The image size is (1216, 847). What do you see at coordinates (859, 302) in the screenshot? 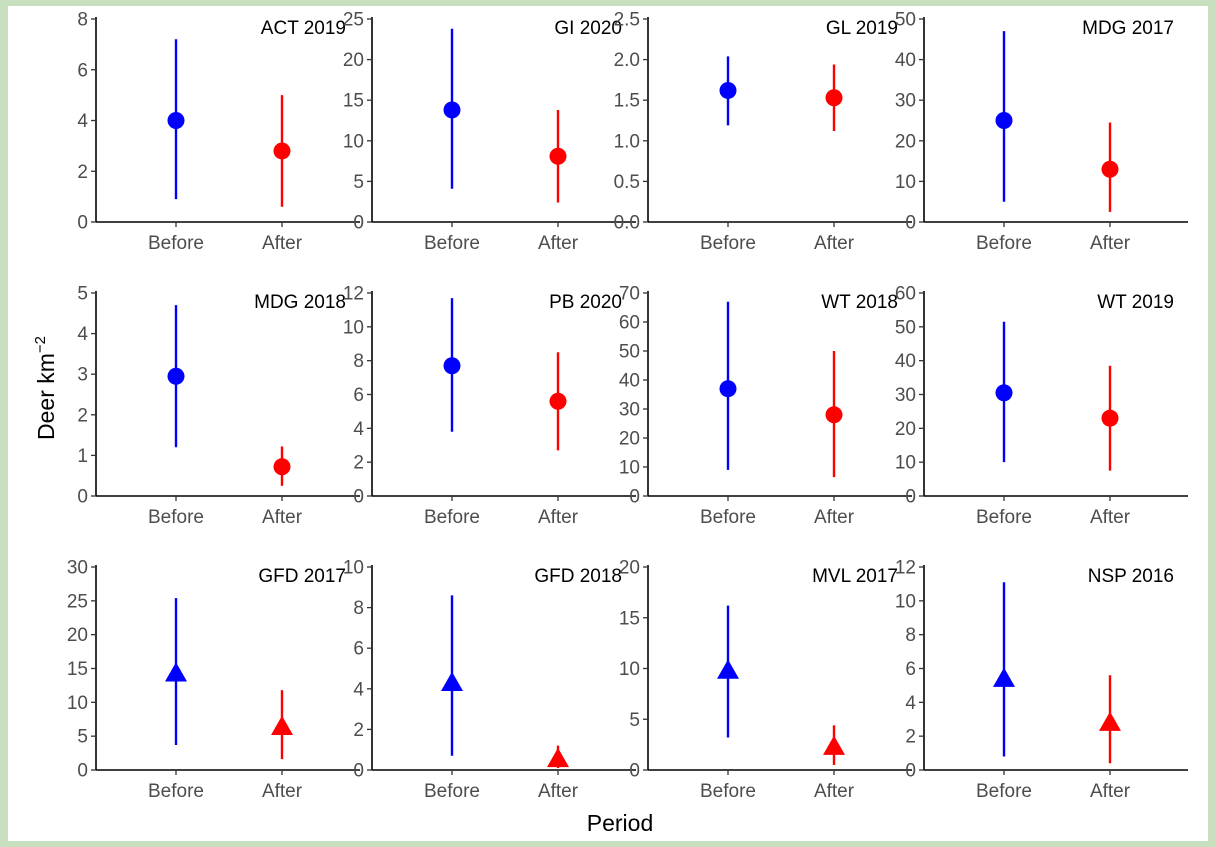
I see `panel-title: WT 2018` at bounding box center [859, 302].